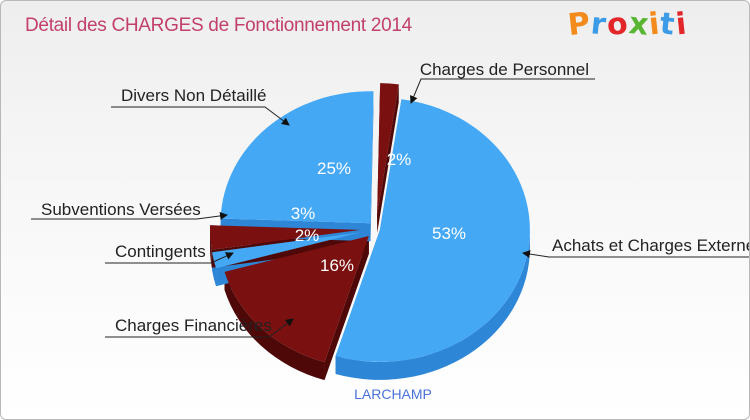  Describe the element at coordinates (194, 95) in the screenshot. I see `category-label: Divers Non Détaillé` at that location.